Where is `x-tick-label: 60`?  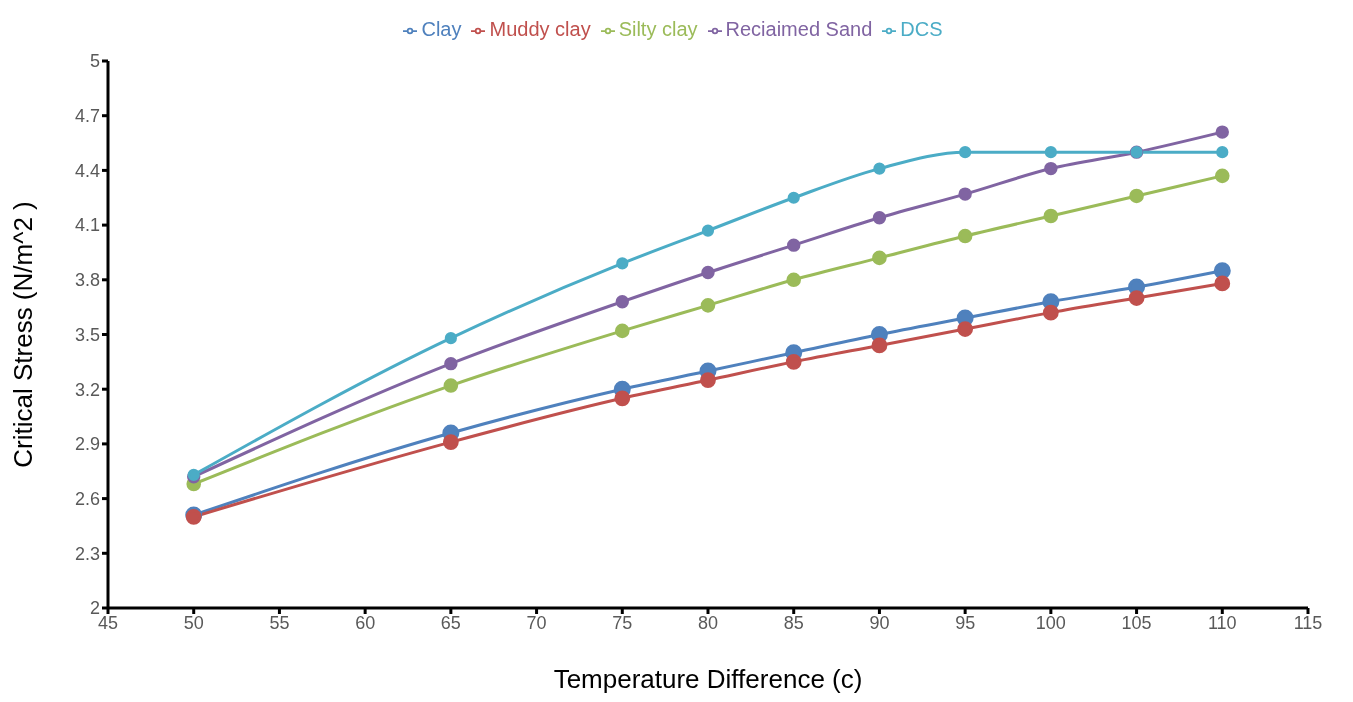
x-tick-label: 60 is located at coordinates (365, 622).